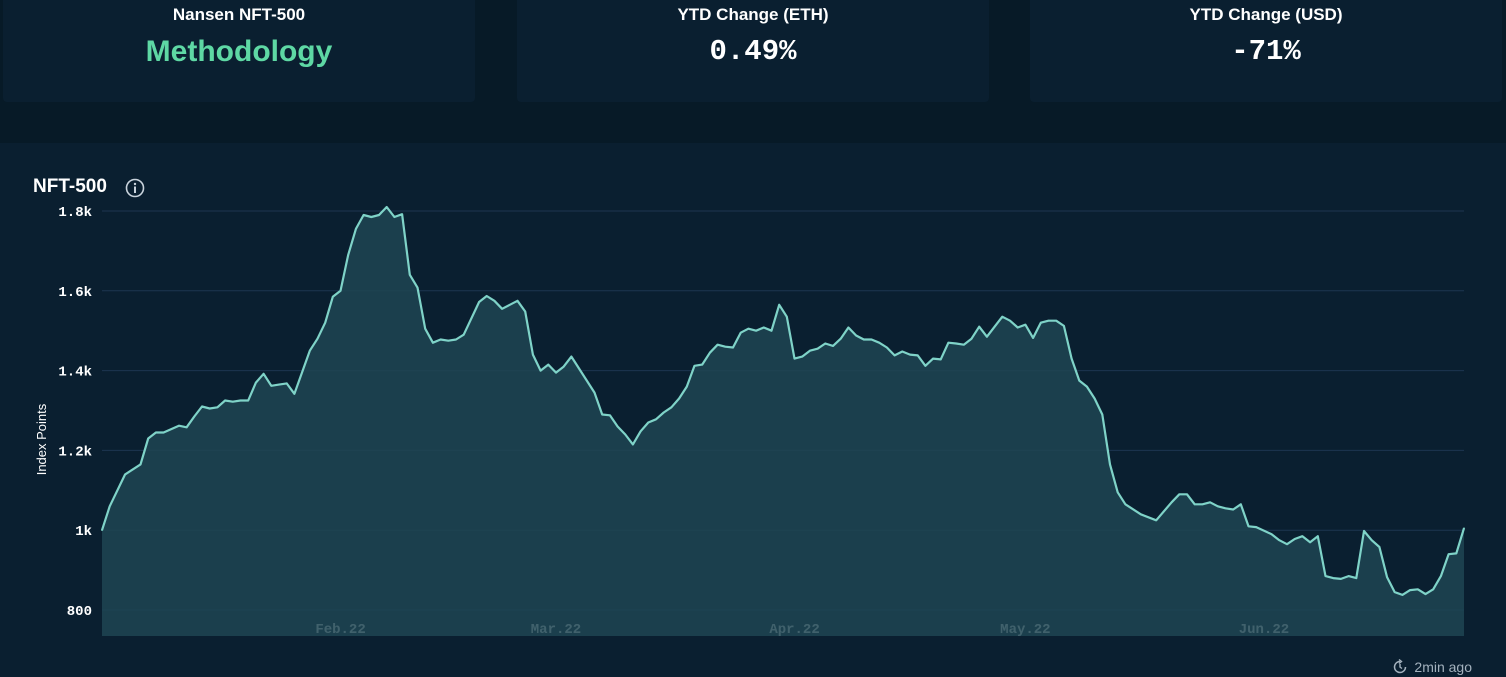 The height and width of the screenshot is (677, 1506). Describe the element at coordinates (1400, 666) in the screenshot. I see `refresh-clock-icon` at that location.